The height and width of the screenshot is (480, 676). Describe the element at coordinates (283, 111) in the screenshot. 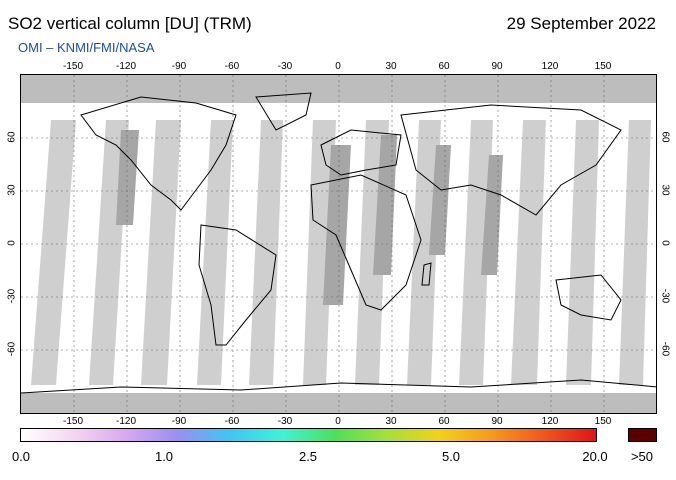

I see `greenland` at that location.